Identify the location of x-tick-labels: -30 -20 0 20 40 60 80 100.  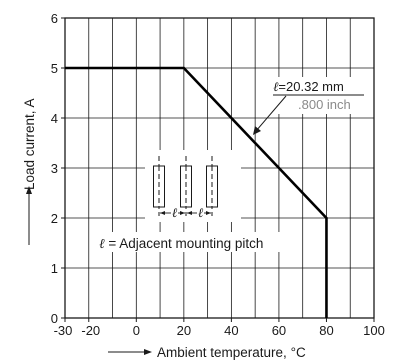
(219, 330).